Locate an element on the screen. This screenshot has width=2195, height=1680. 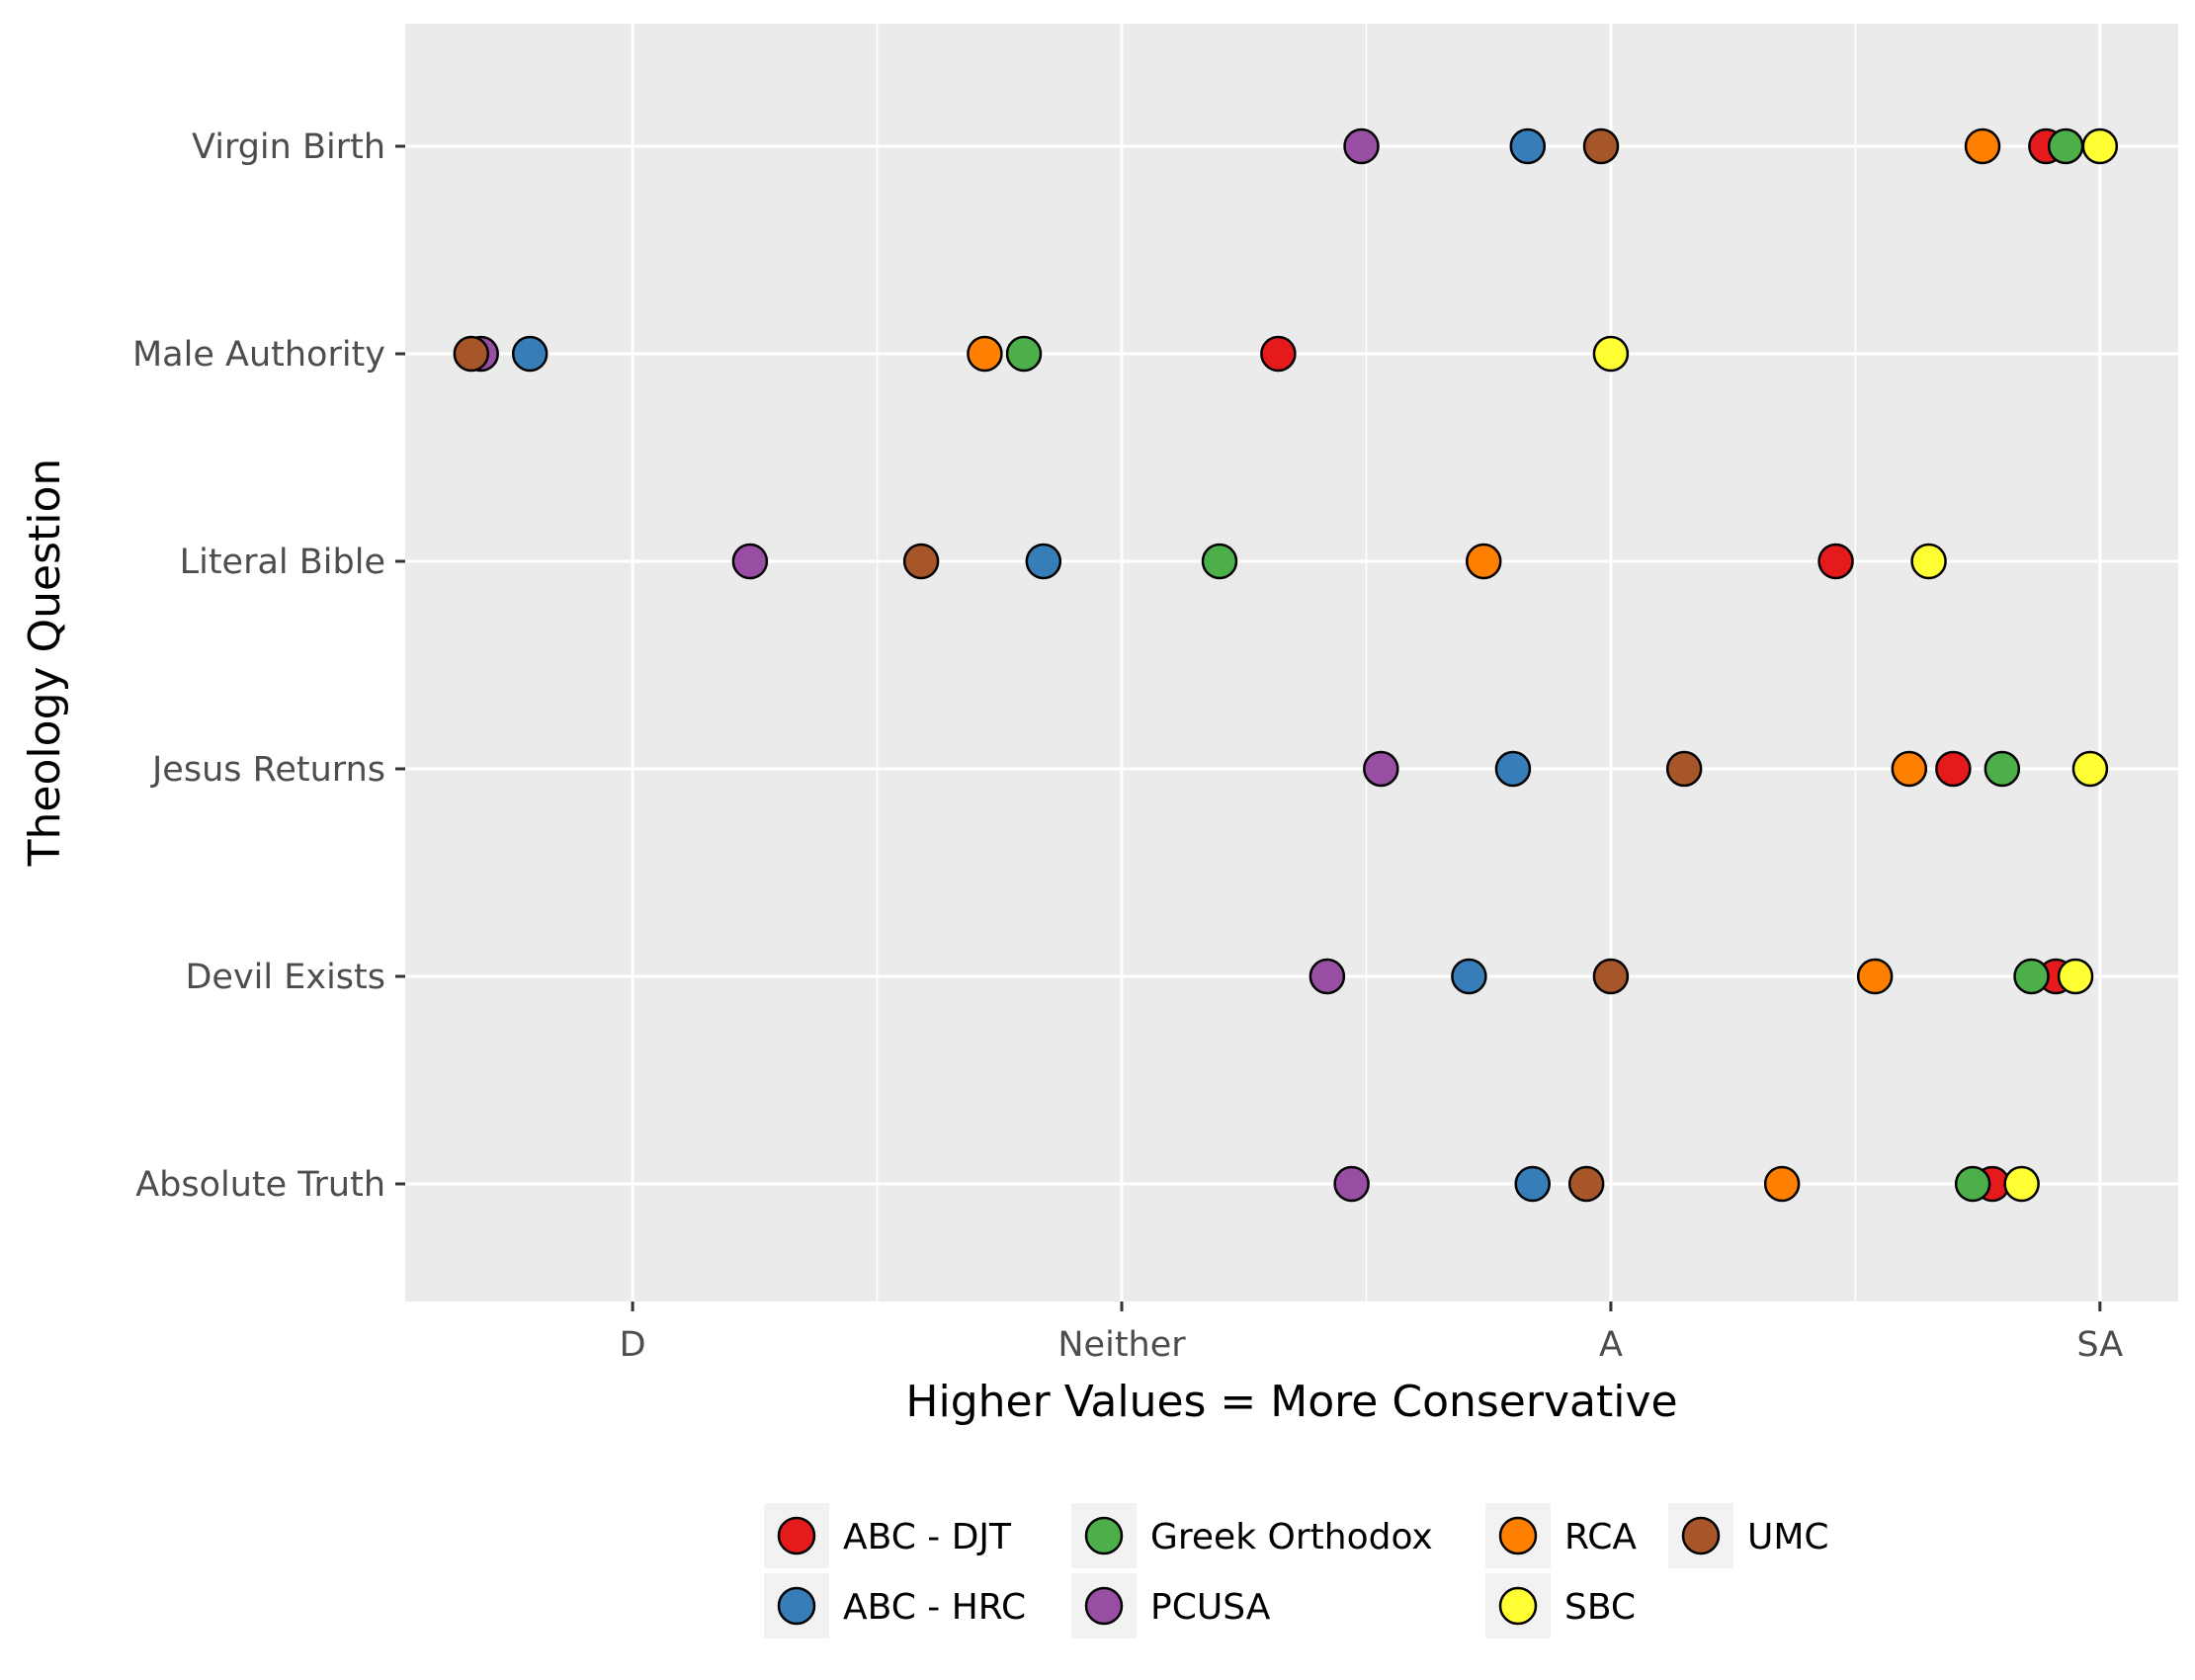
legend-label: PCUSA is located at coordinates (1210, 1607).